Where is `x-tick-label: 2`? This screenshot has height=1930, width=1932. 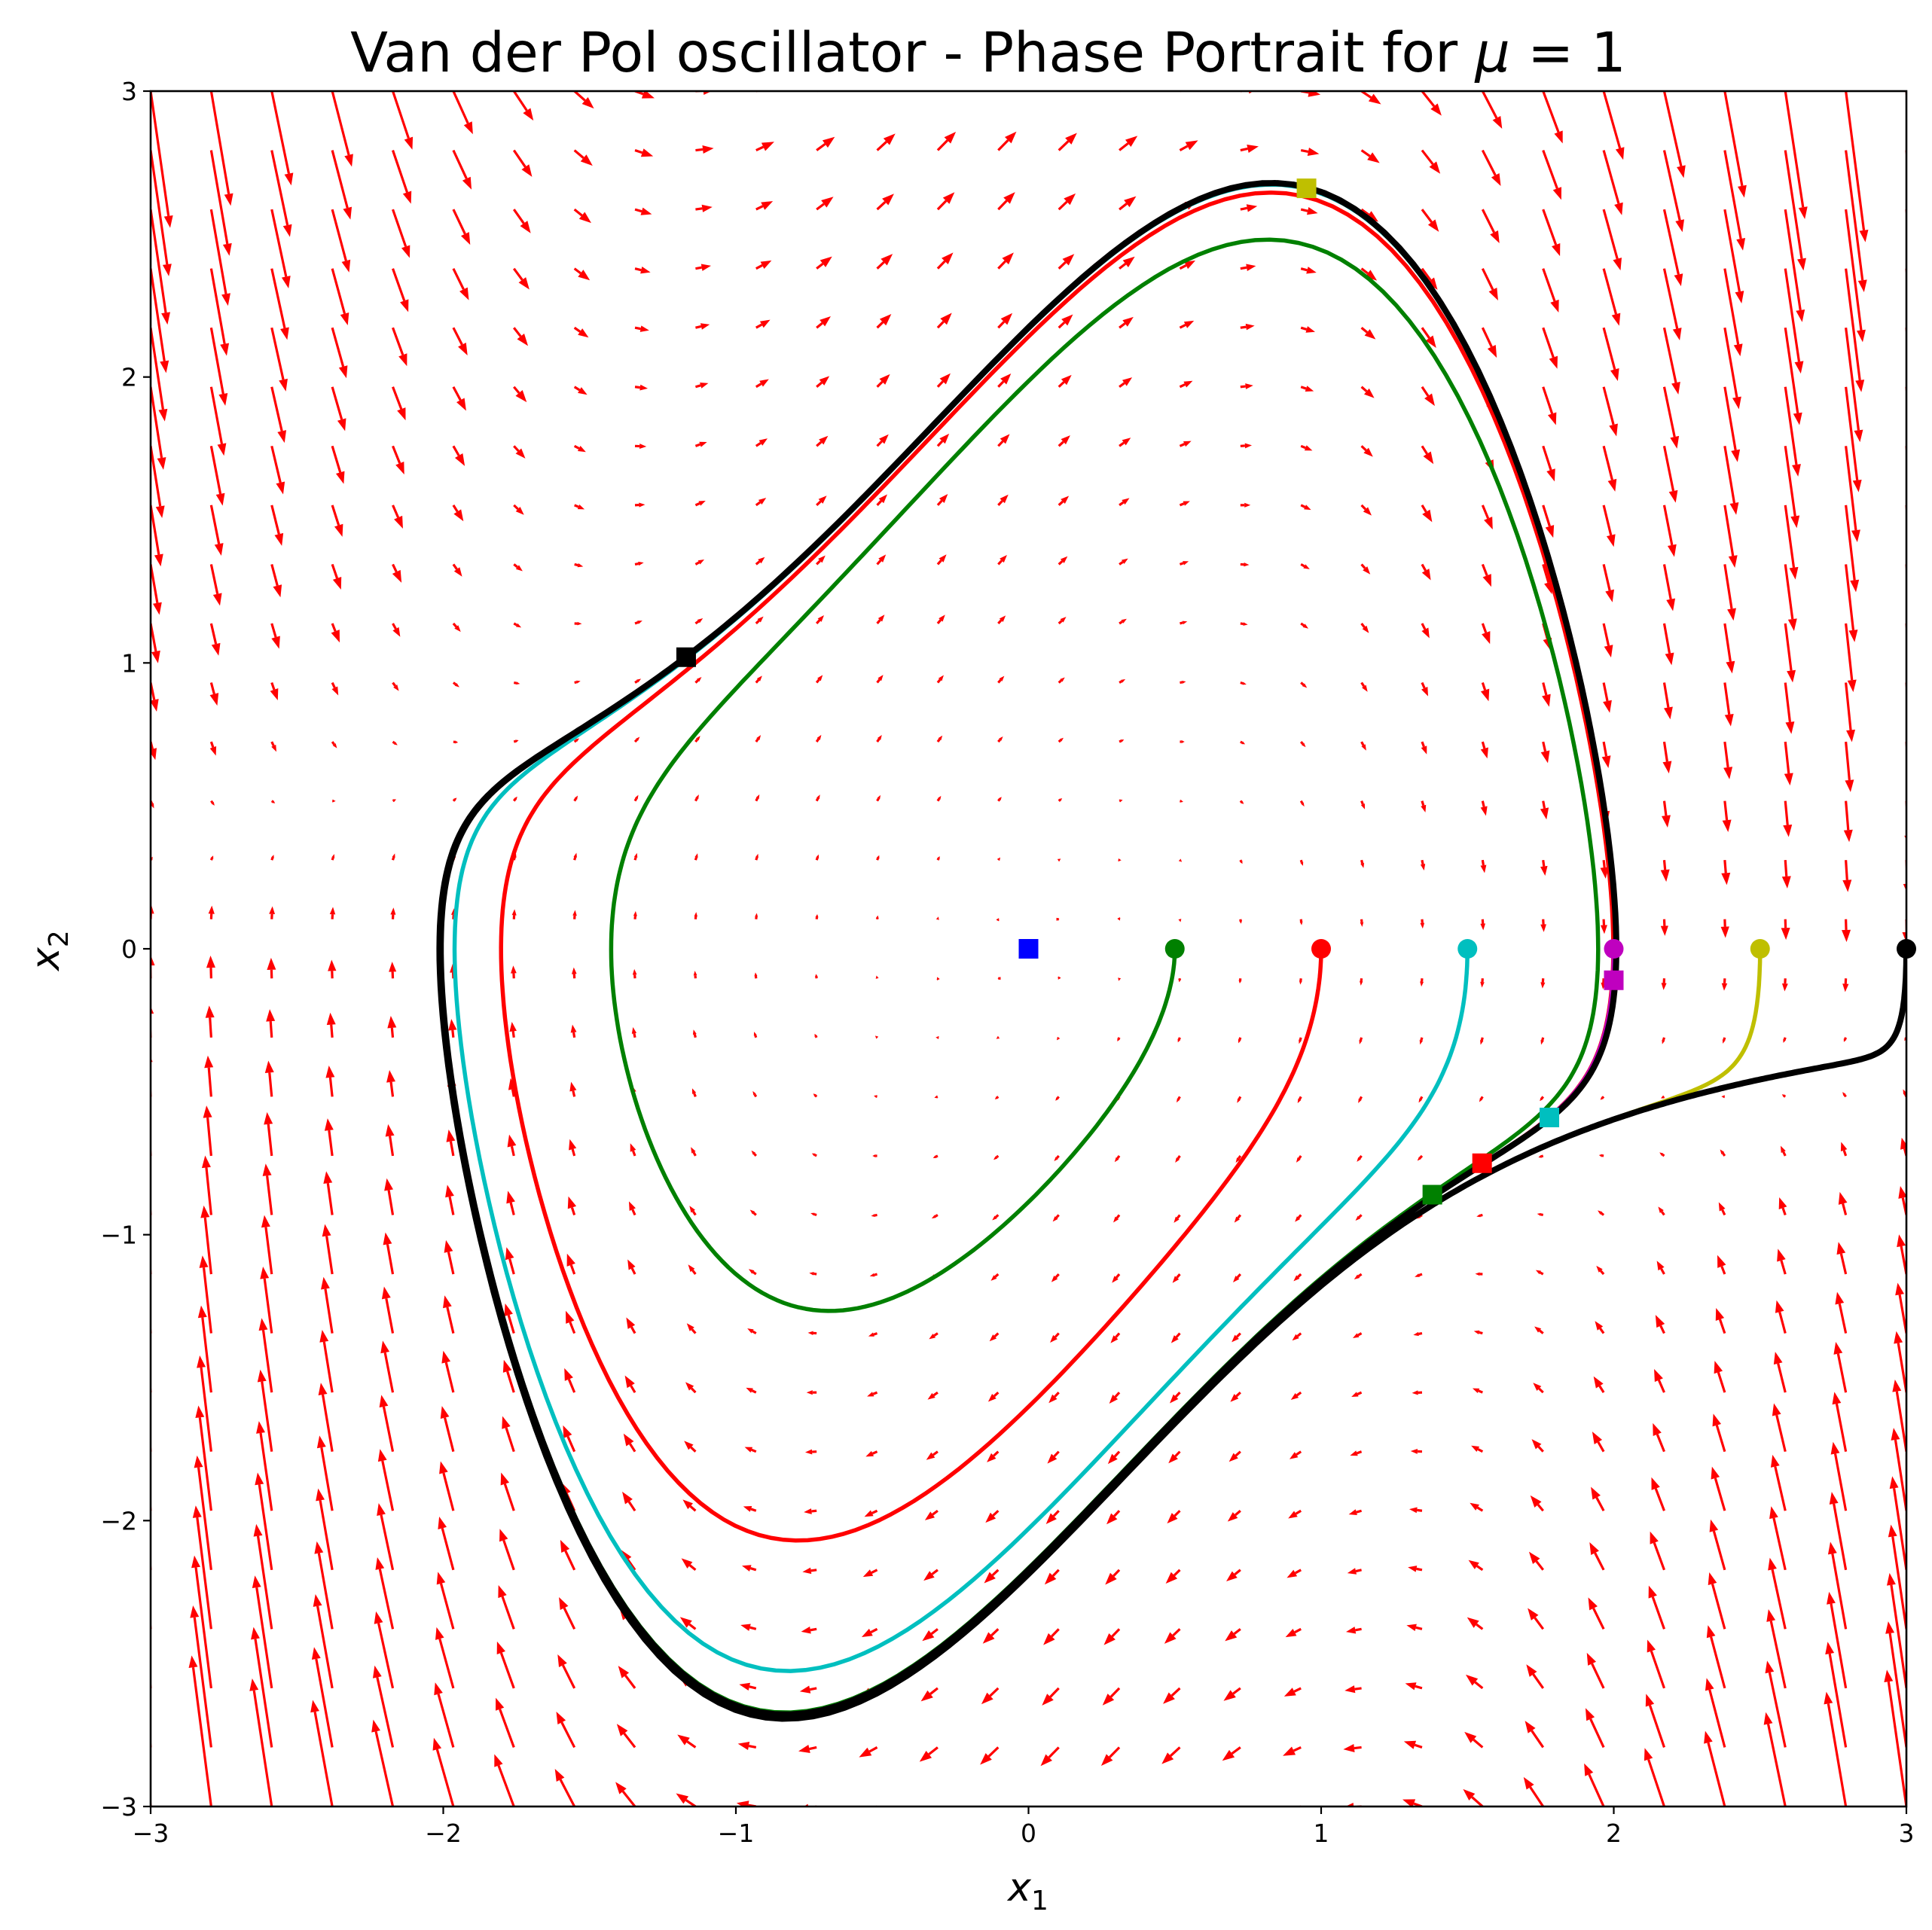 x-tick-label: 2 is located at coordinates (1614, 1833).